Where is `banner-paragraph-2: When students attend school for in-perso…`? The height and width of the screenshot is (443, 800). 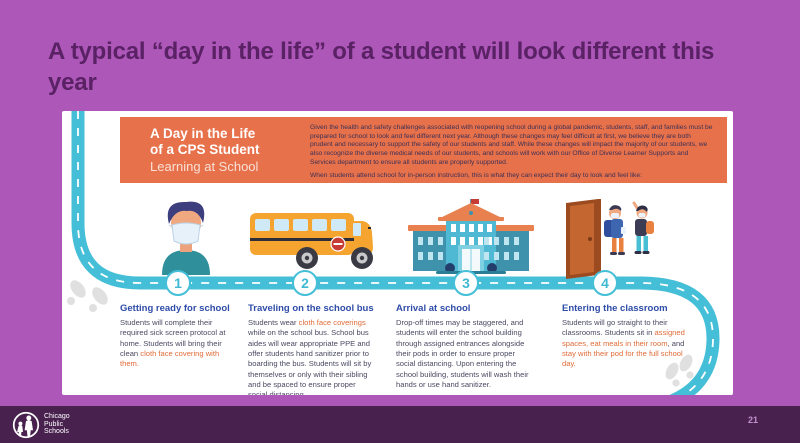 banner-paragraph-2: When students attend school for in-perso… is located at coordinates (476, 175).